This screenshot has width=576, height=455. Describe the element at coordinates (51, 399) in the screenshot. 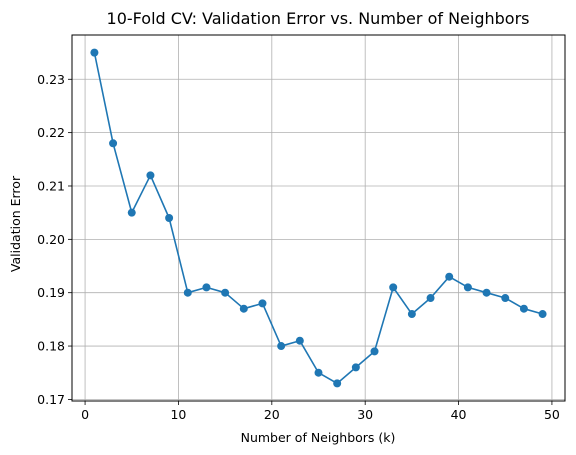

I see `y-tick-label: 0.17` at that location.